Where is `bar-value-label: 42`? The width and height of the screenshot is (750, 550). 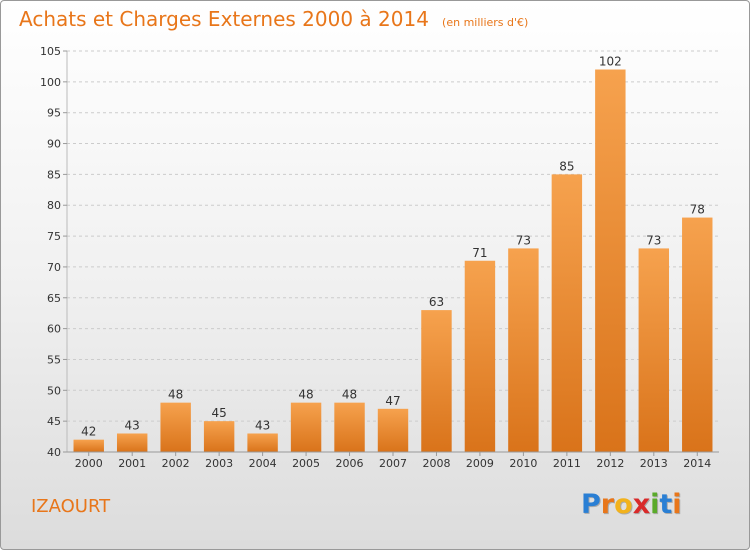 bar-value-label: 42 is located at coordinates (88, 432).